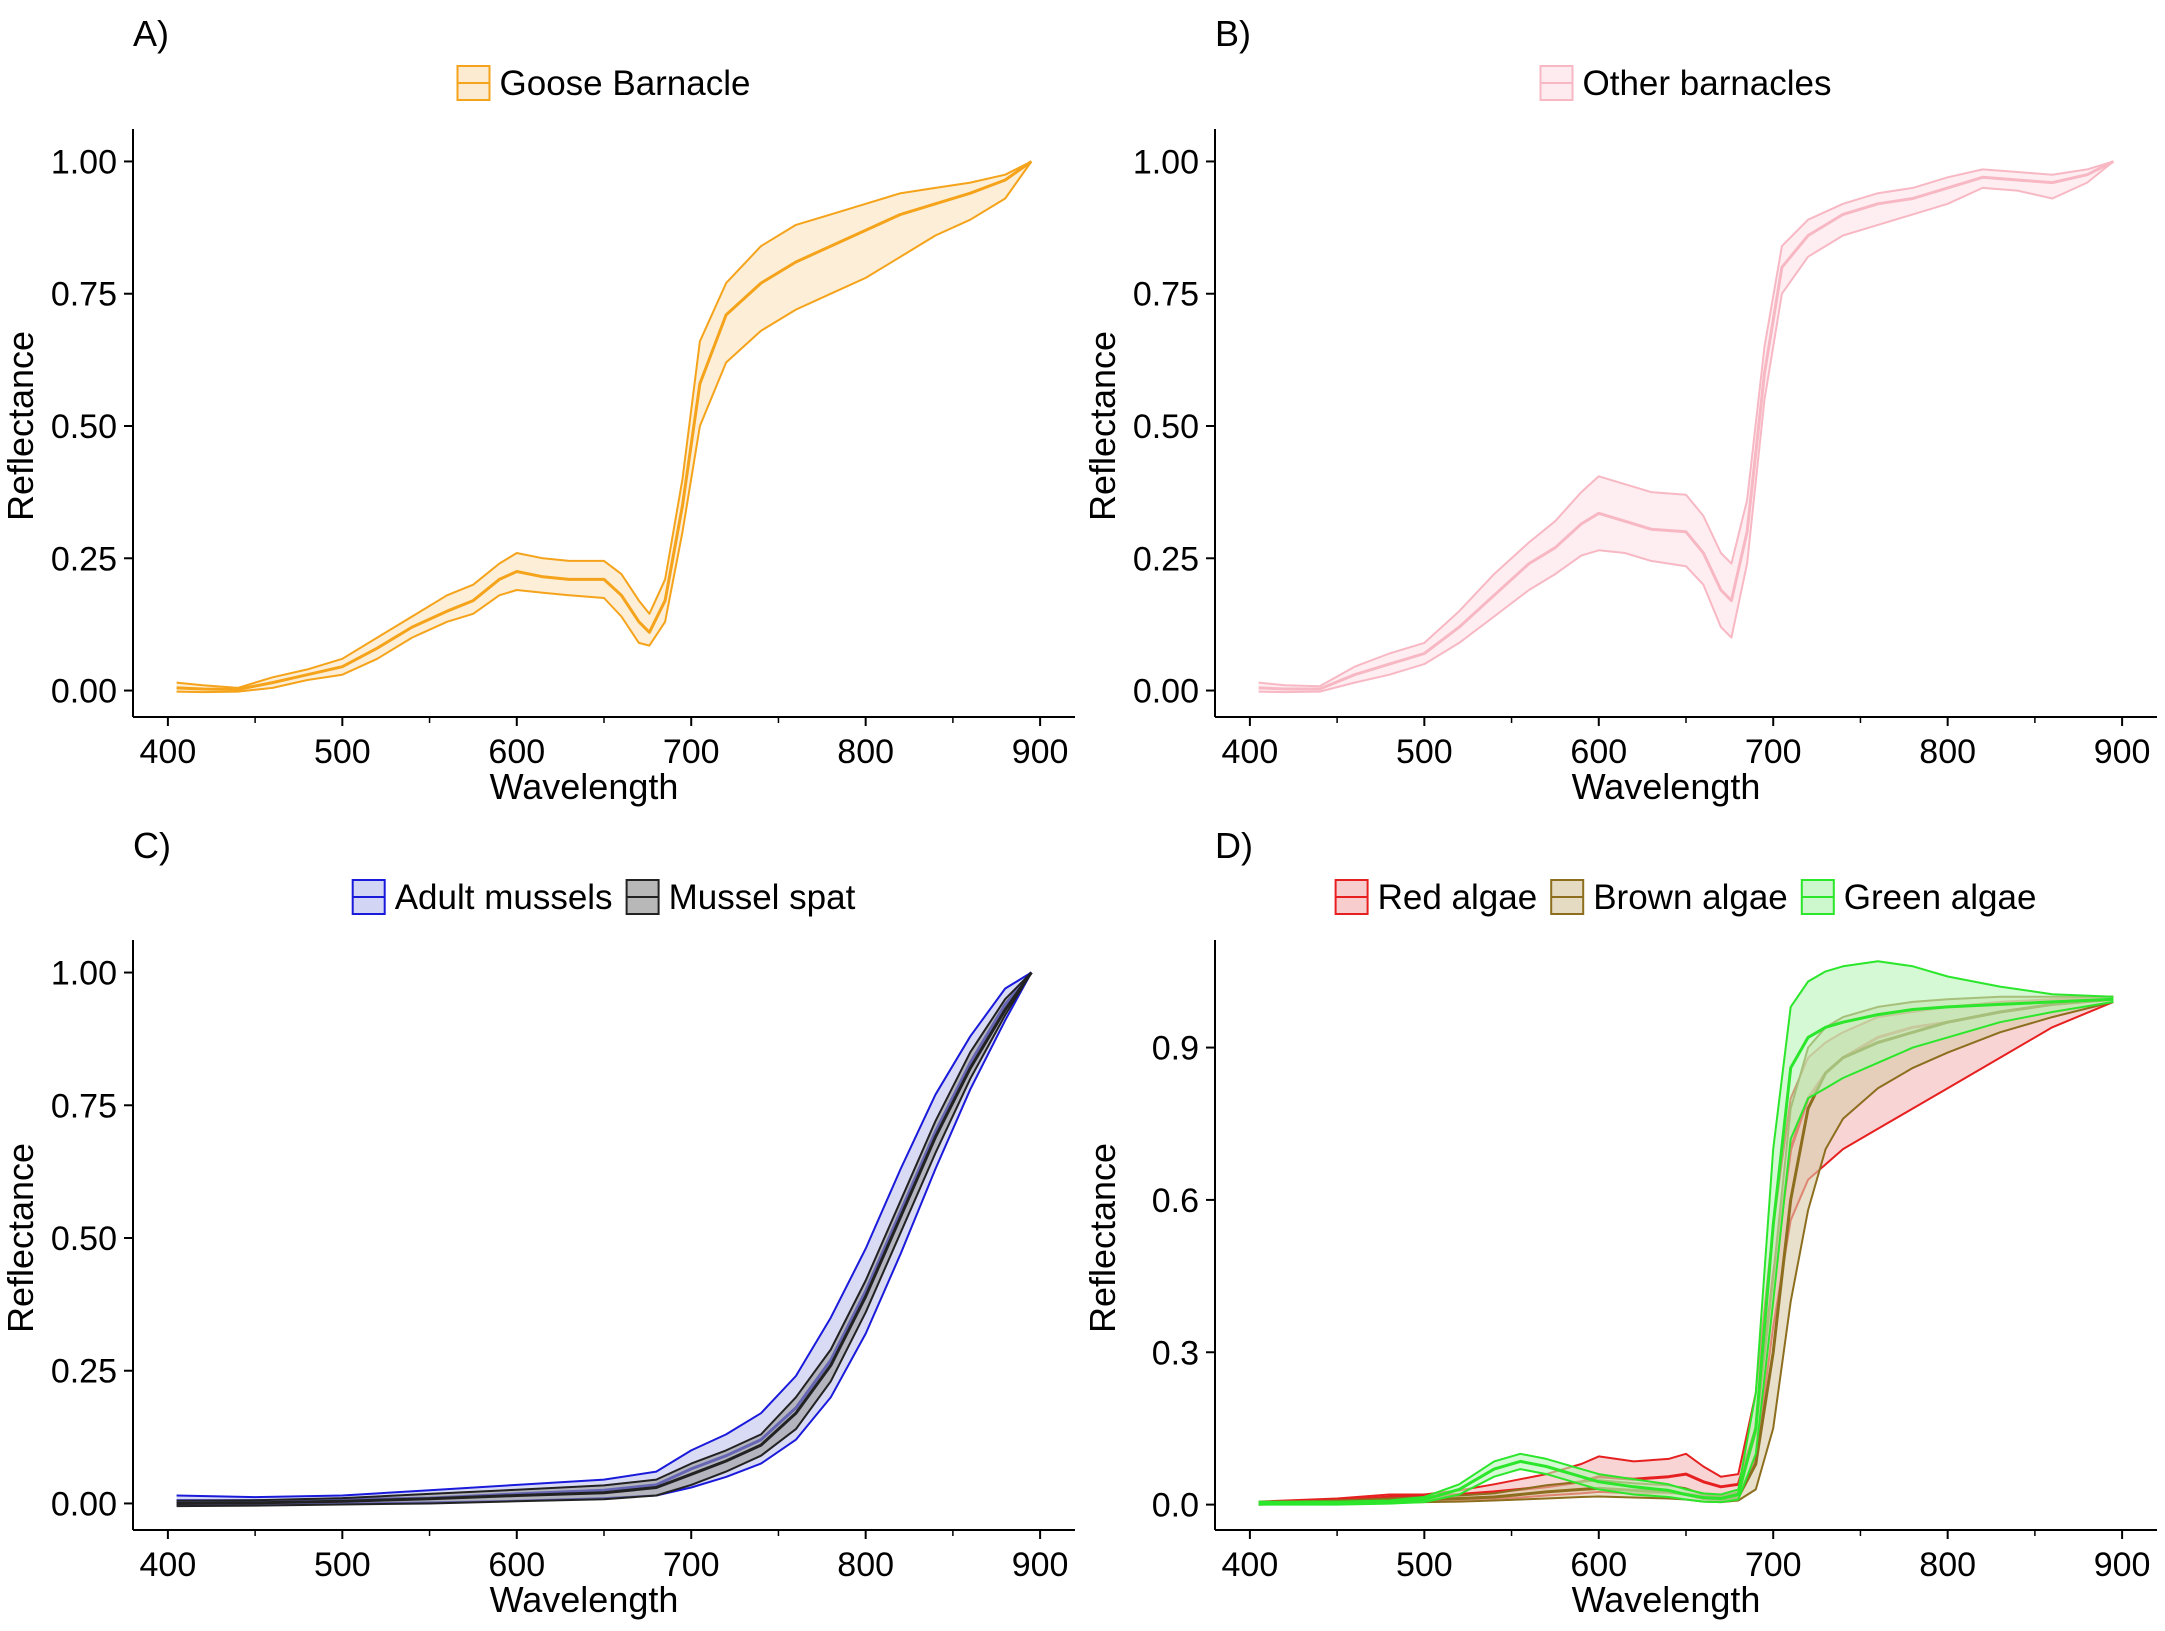  I want to click on series-goose-barnacle, so click(604, 427).